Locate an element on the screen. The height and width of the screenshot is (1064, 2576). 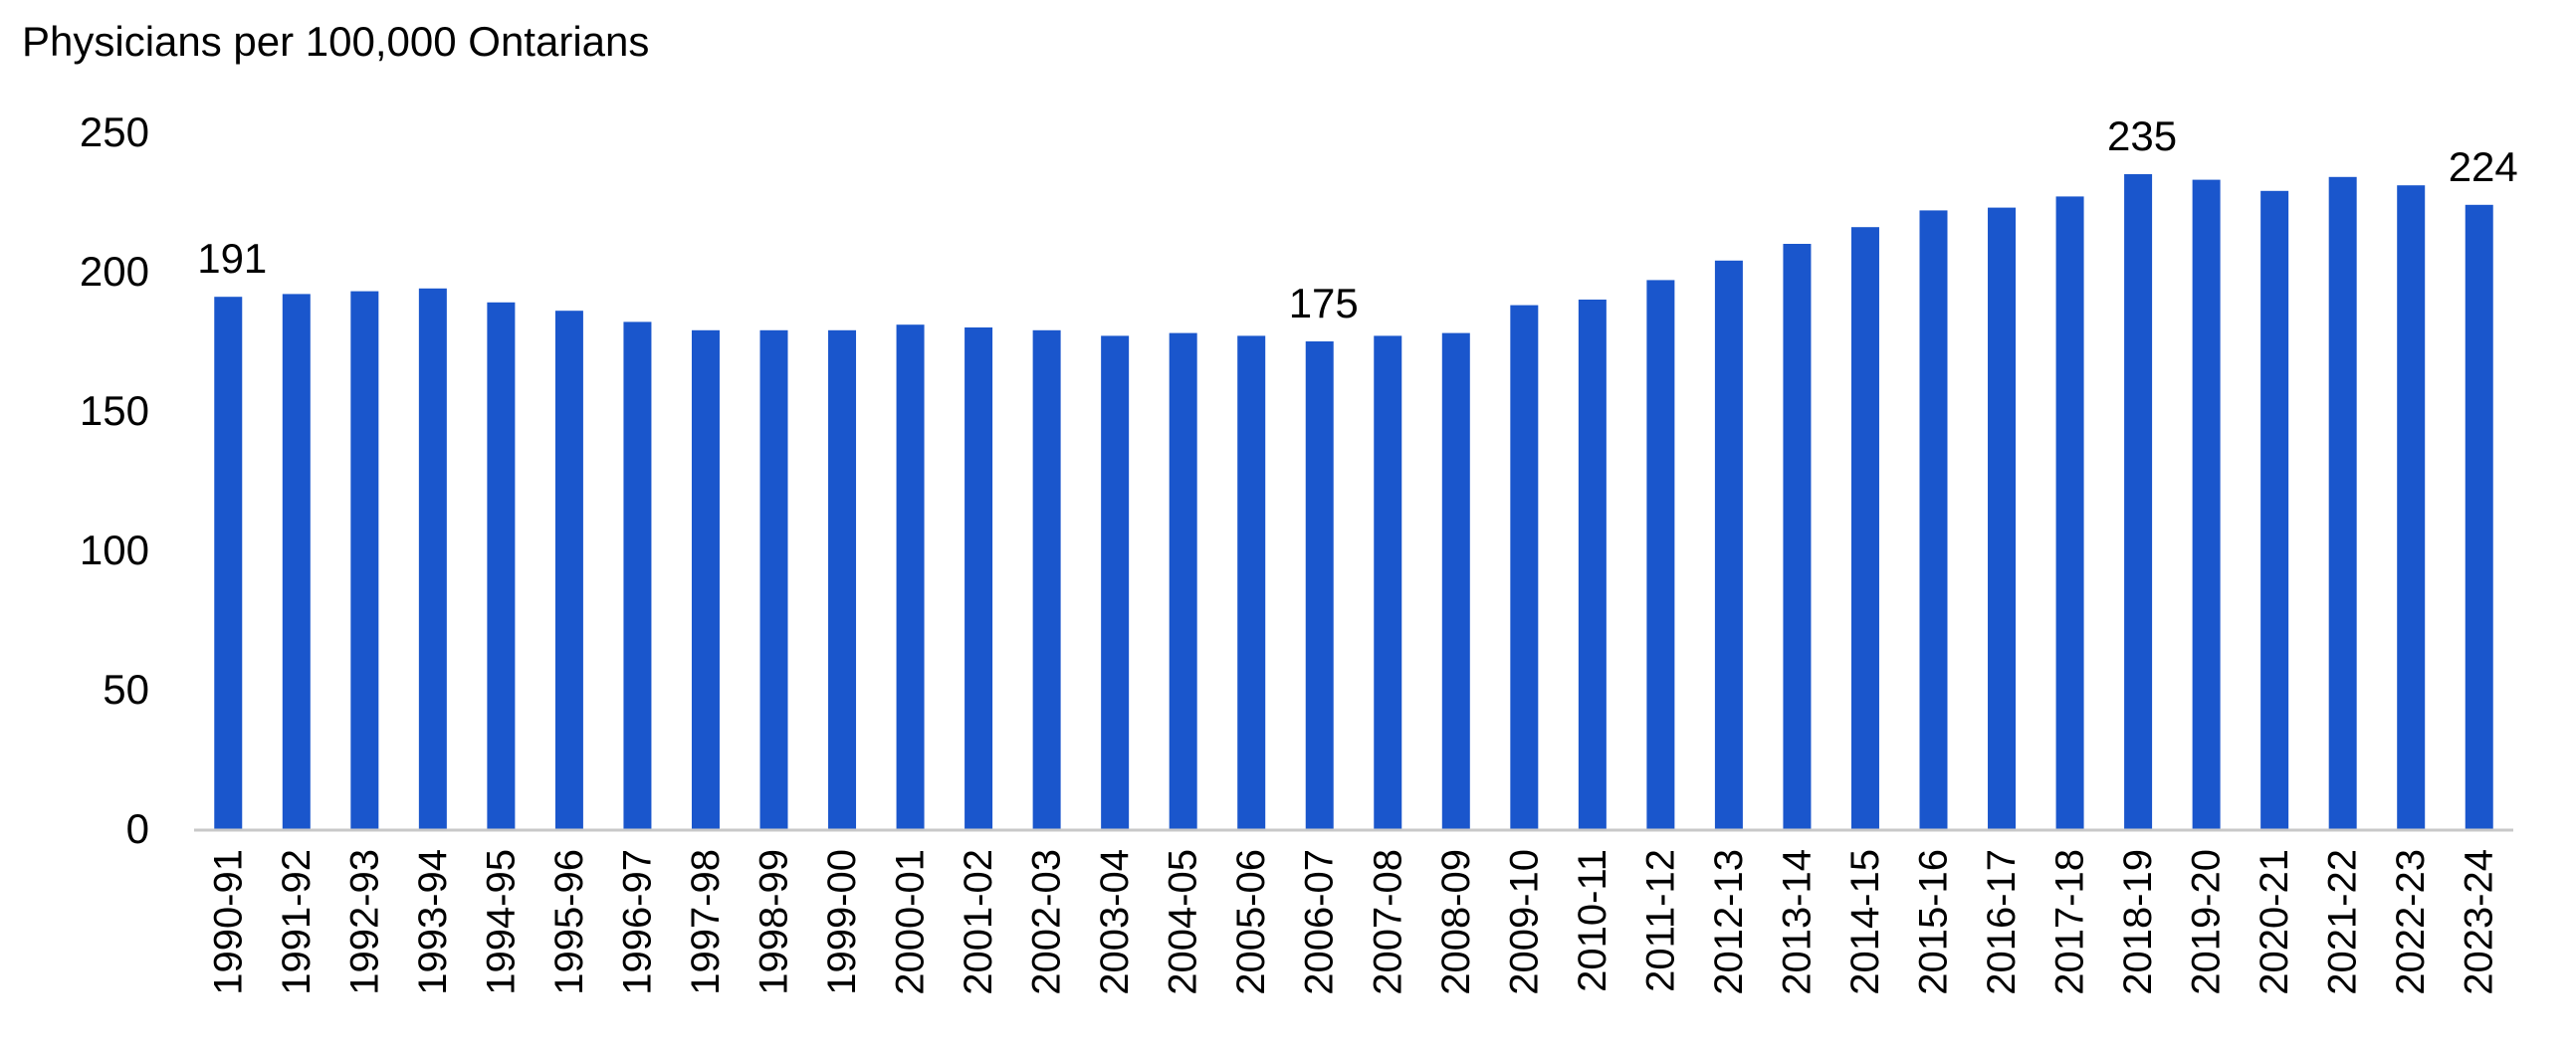
x-tick-label: 2003-04 is located at coordinates (1115, 922).